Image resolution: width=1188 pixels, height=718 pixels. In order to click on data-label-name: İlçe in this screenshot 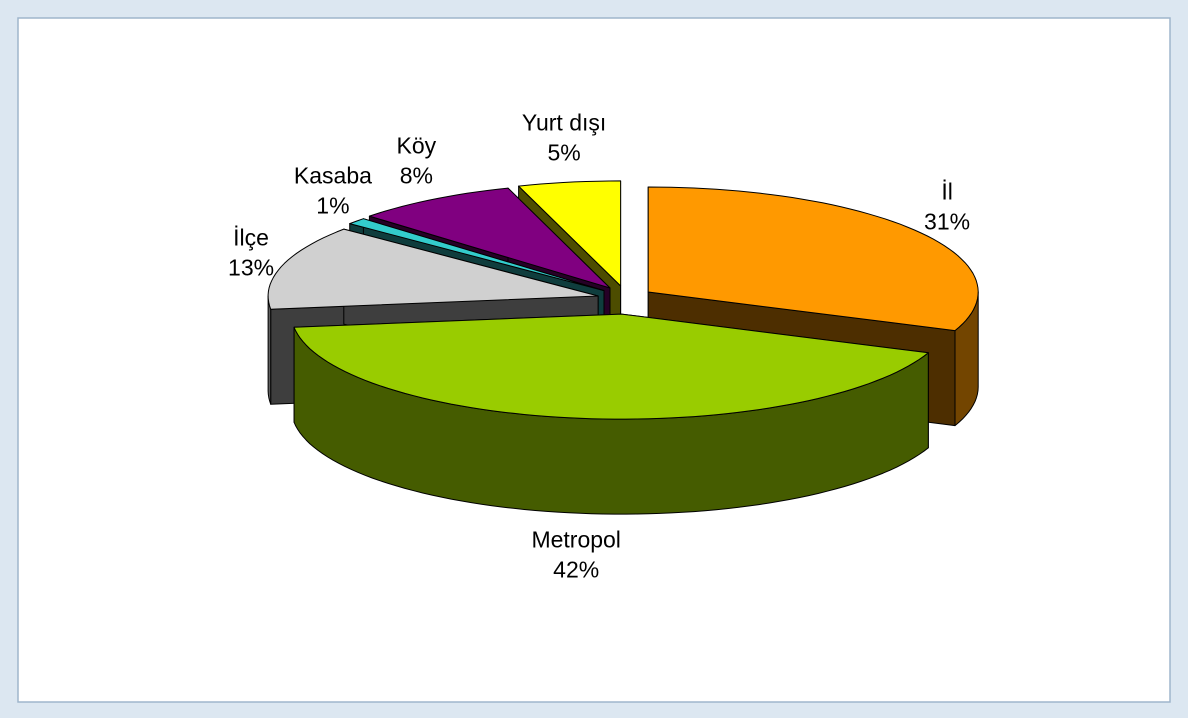, I will do `click(251, 238)`.